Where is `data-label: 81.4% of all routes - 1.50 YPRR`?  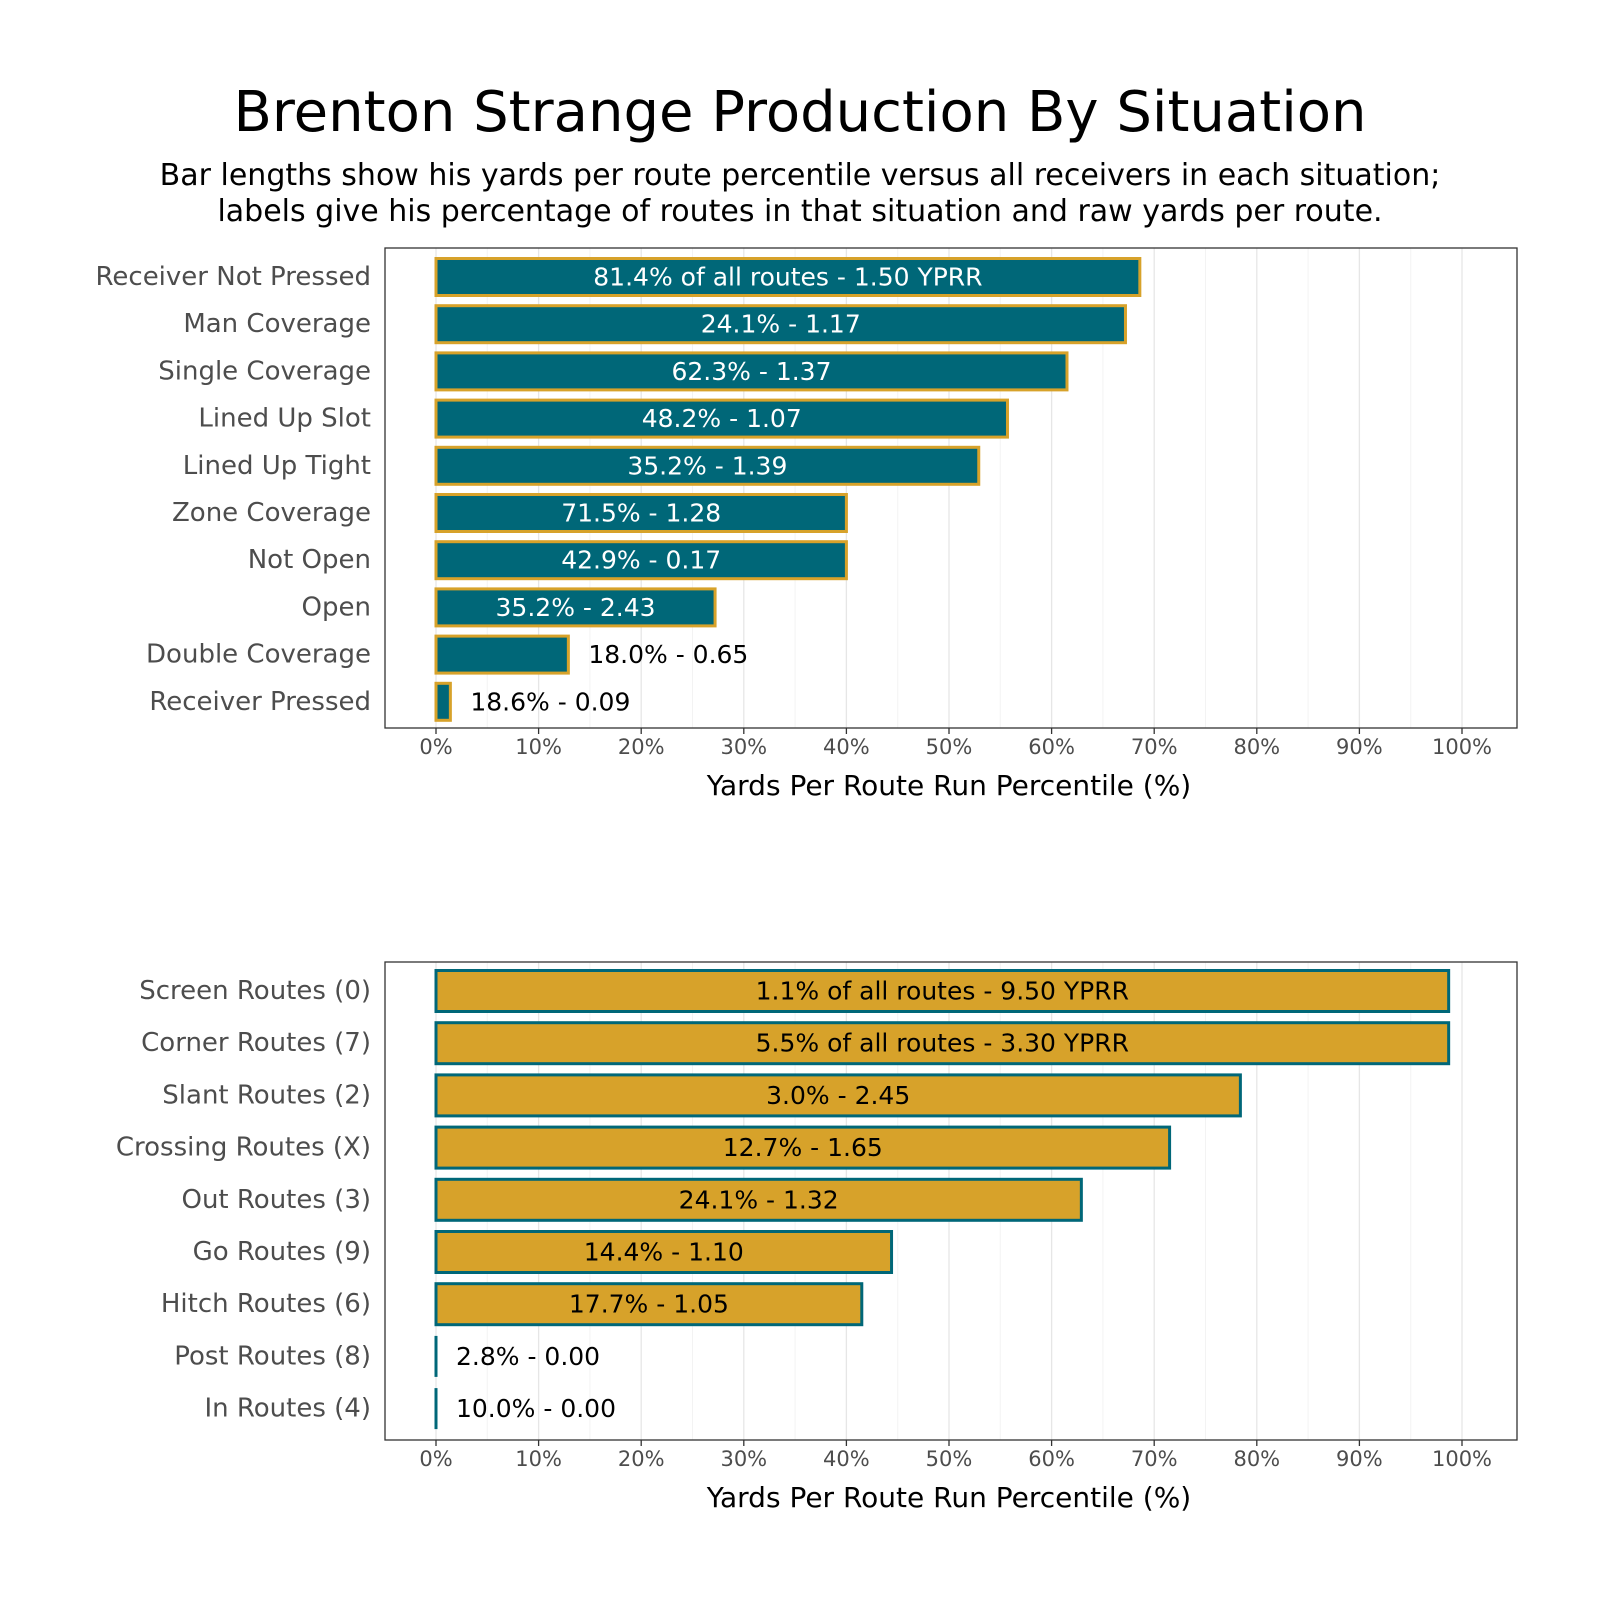
data-label: 81.4% of all routes - 1.50 YPRR is located at coordinates (787, 277).